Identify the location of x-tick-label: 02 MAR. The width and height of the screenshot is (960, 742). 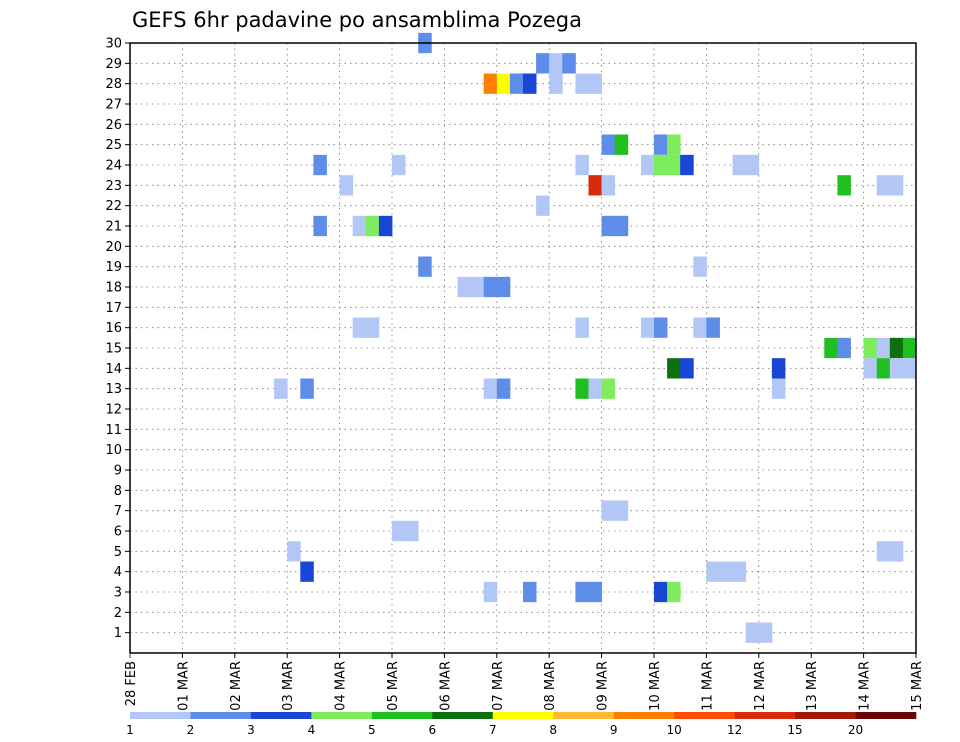
(236, 686).